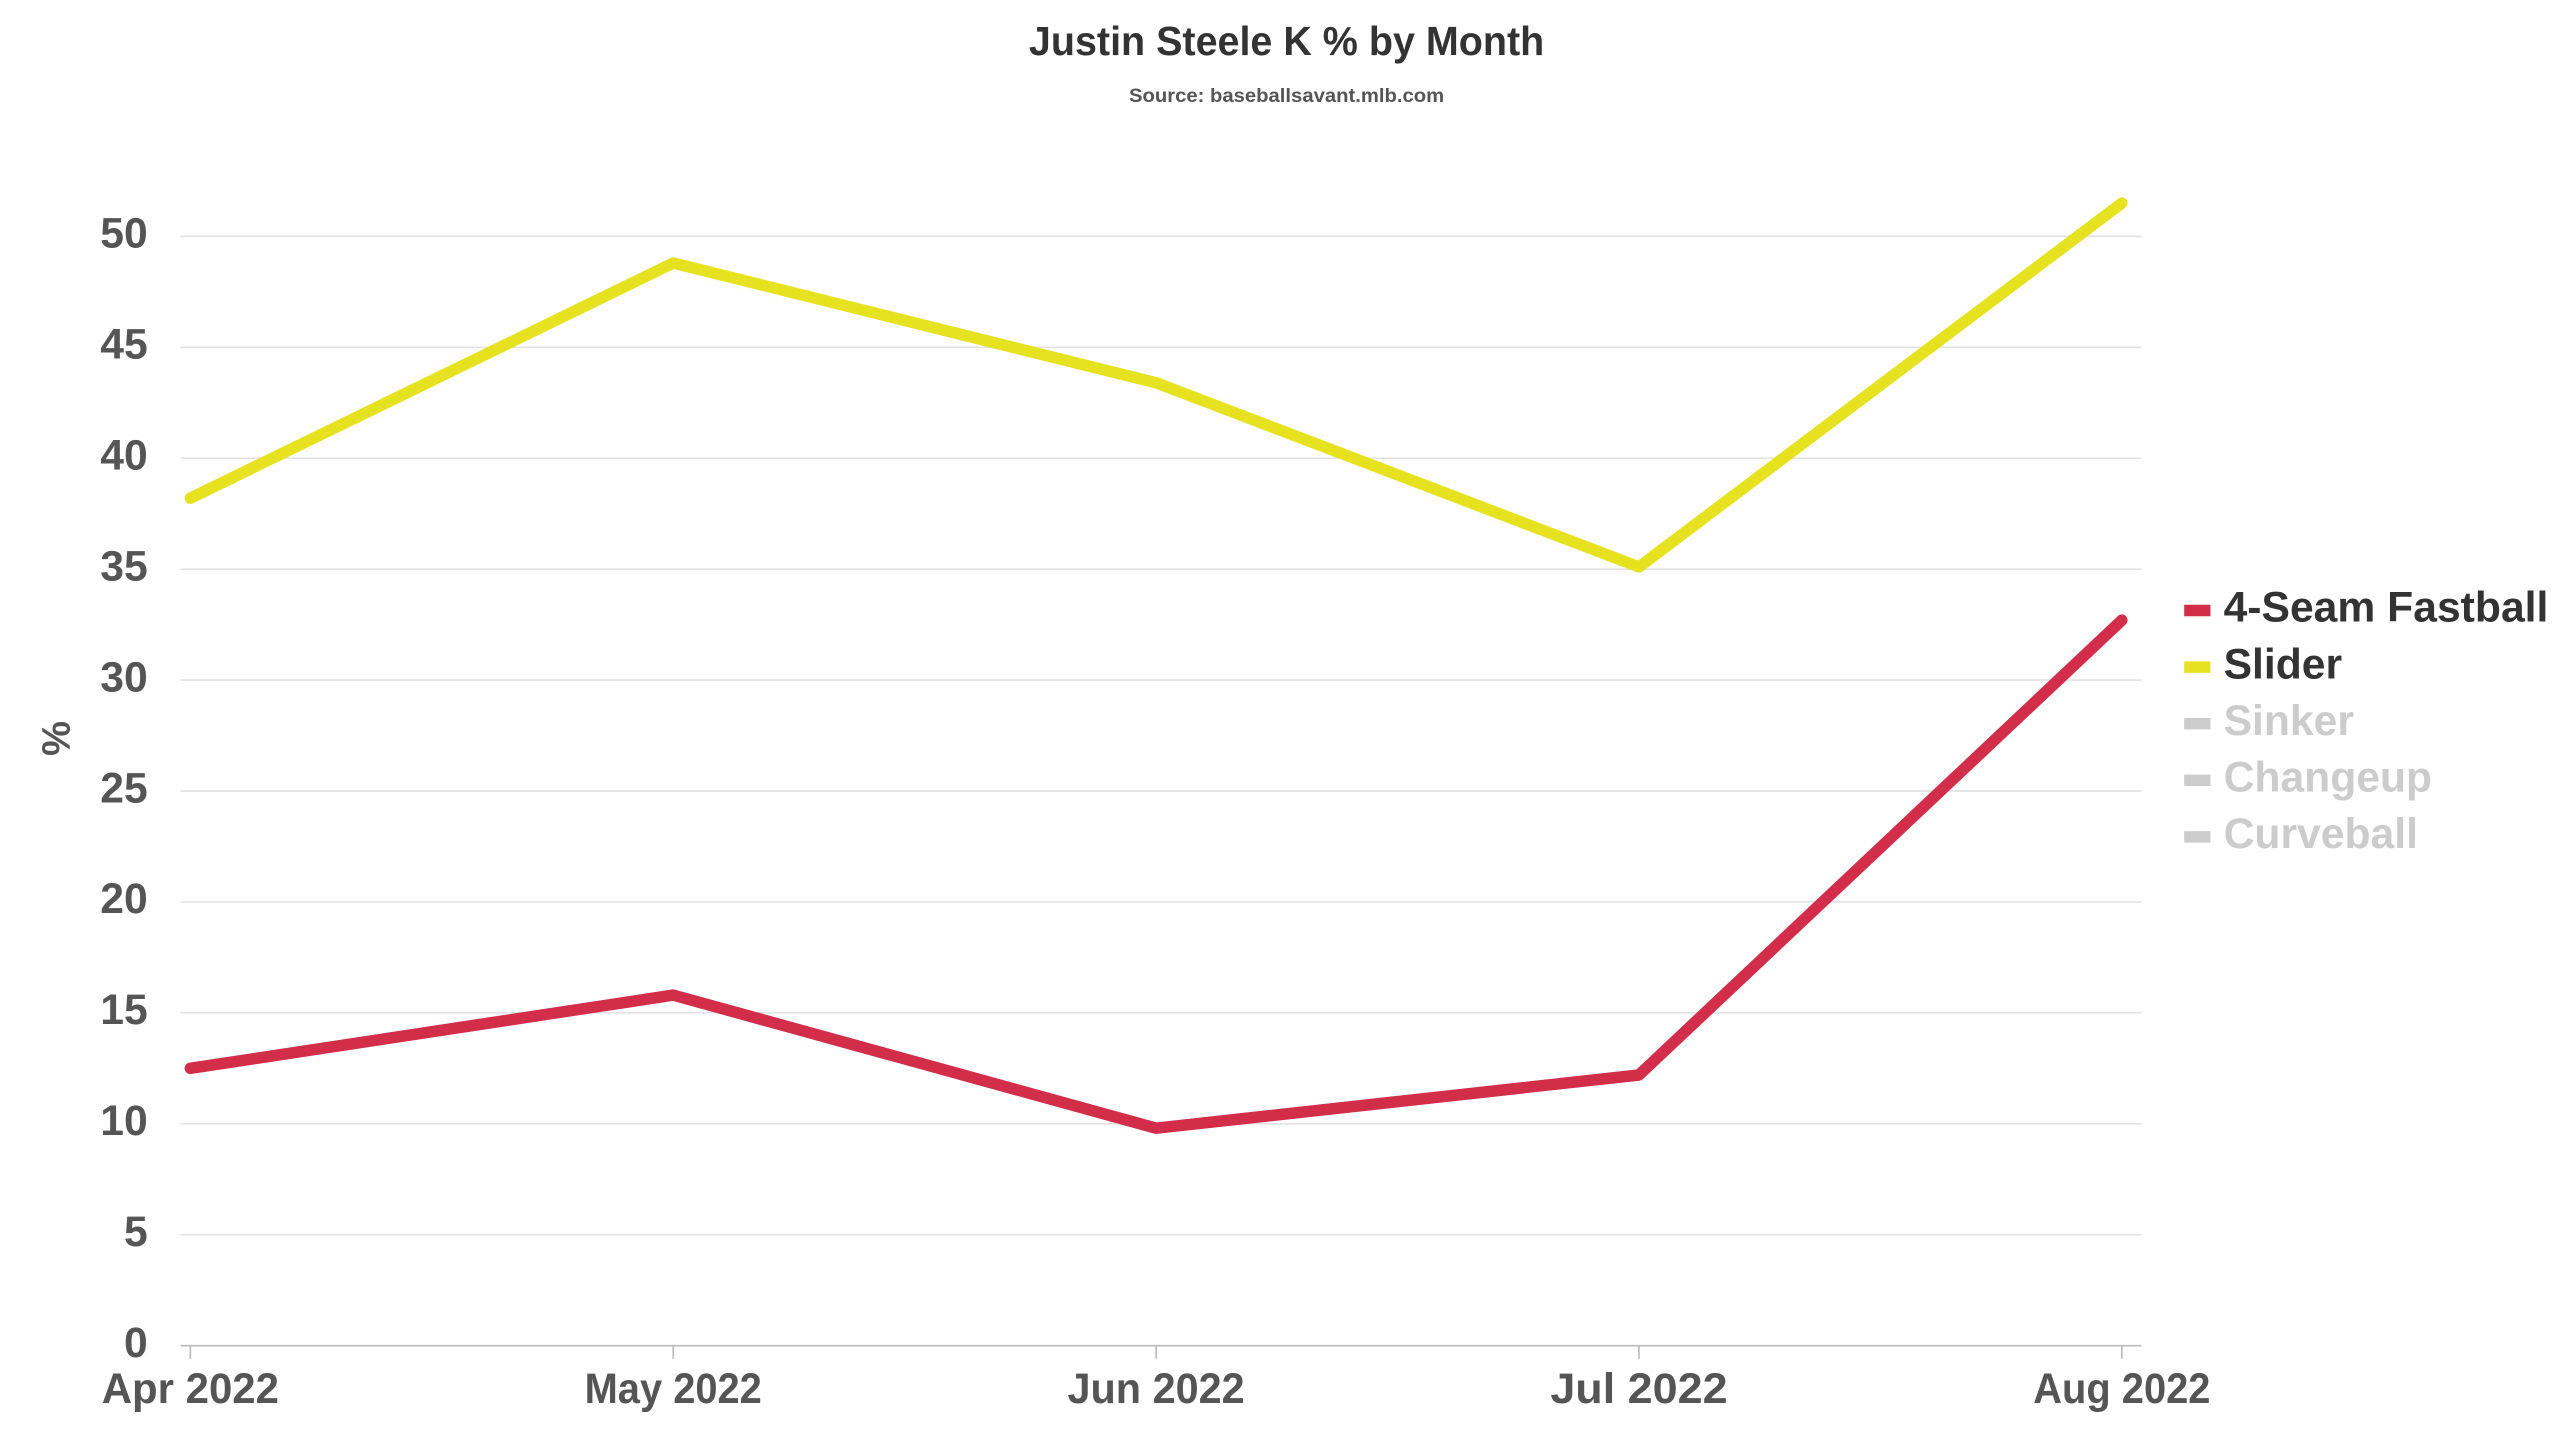 This screenshot has width=2560, height=1440. I want to click on chart-subtitle: Source: baseballsavant.mlb.com, so click(1286, 96).